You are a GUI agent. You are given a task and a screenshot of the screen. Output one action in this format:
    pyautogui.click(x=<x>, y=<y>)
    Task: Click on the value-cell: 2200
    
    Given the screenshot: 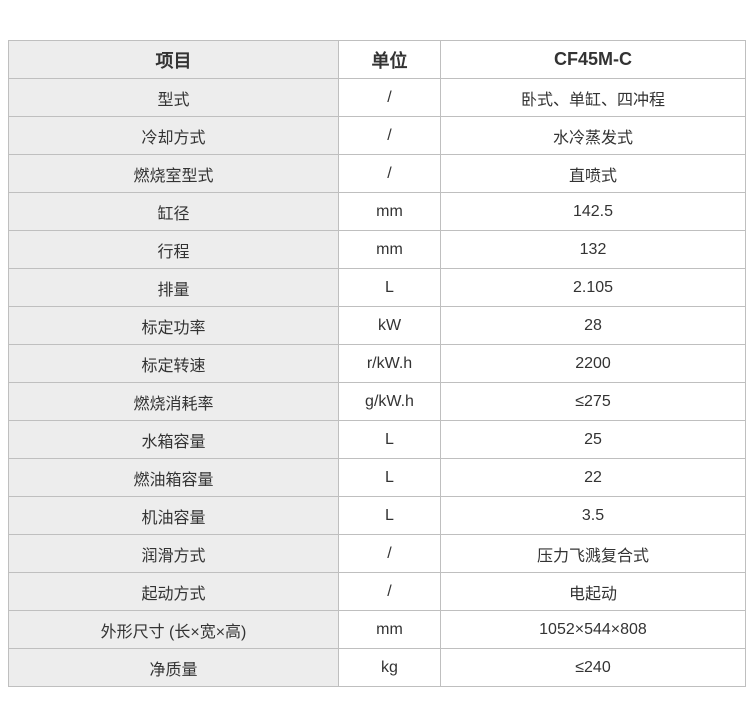 What is the action you would take?
    pyautogui.click(x=593, y=363)
    